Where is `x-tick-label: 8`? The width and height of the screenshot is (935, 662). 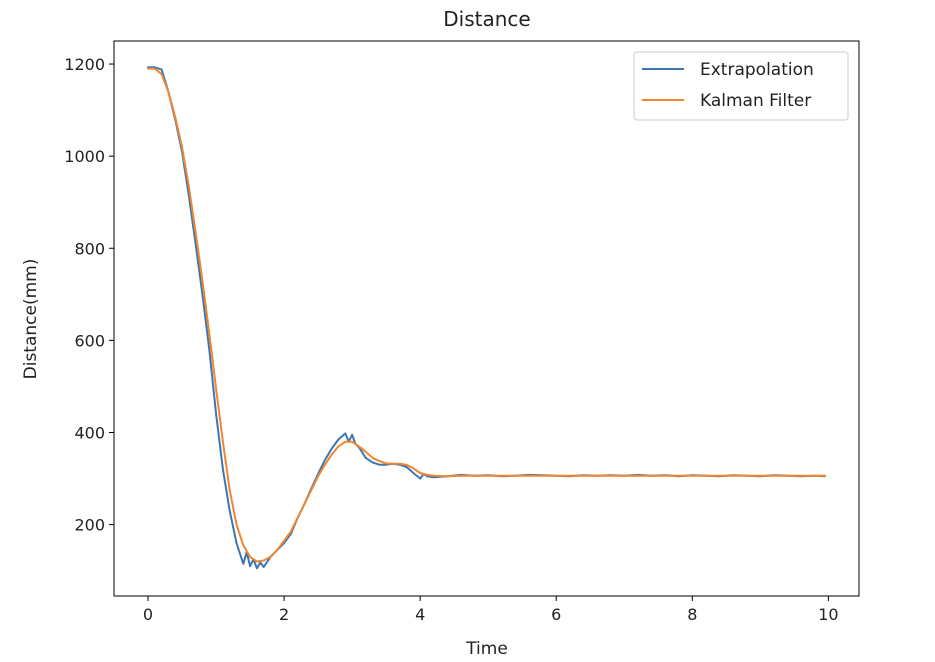
x-tick-label: 8 is located at coordinates (692, 614).